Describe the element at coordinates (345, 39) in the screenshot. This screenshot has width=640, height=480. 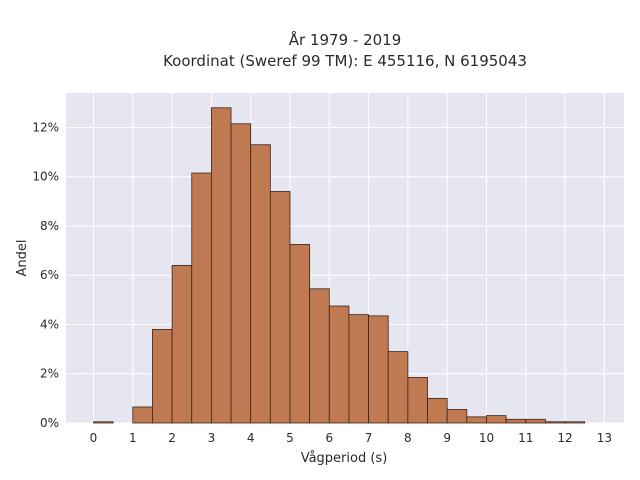
I see `chart-title-line1: År 1979 - 2019` at that location.